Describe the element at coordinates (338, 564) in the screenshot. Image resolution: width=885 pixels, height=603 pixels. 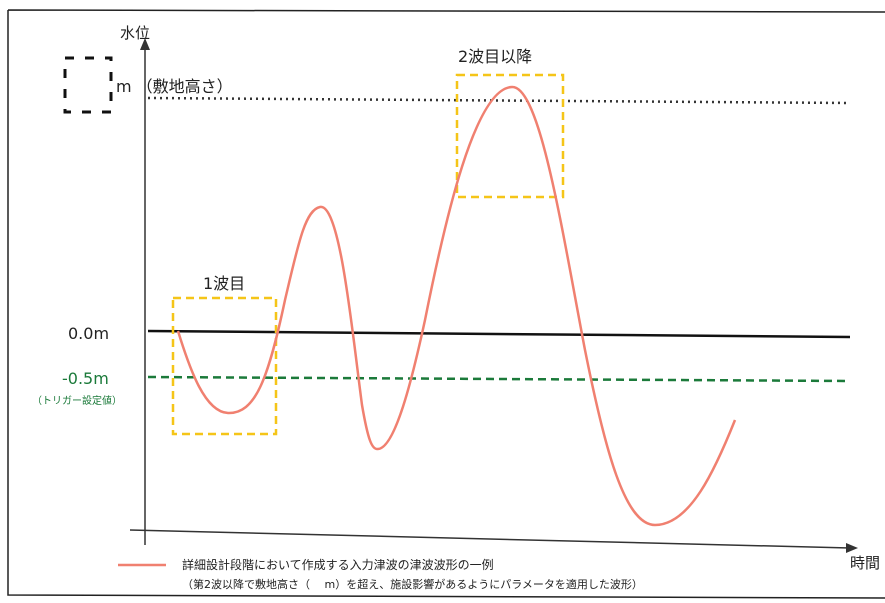
I see `legend-label: 詳細設計段階において作成する入力津波の津波波形の一例` at that location.